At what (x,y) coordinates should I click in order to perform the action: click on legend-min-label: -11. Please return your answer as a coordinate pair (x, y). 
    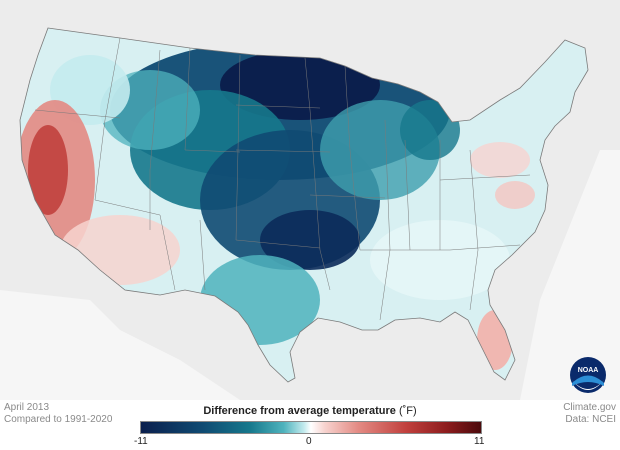
    Looking at the image, I should click on (141, 441).